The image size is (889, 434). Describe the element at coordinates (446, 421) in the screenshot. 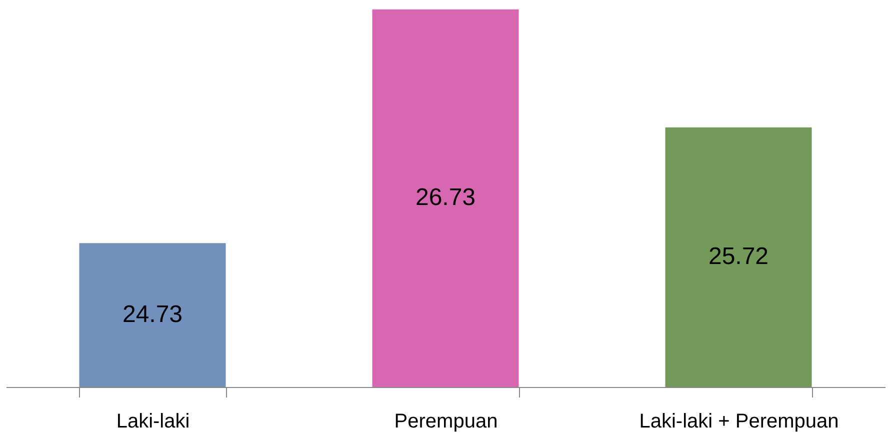

I see `x-tick-label: Perempuan` at that location.